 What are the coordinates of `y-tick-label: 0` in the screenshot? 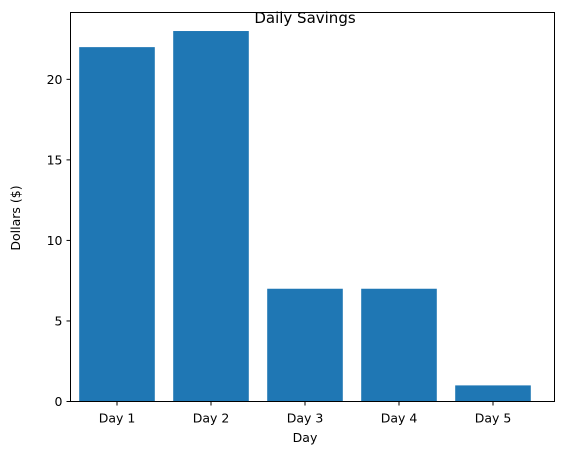 It's located at (59, 401).